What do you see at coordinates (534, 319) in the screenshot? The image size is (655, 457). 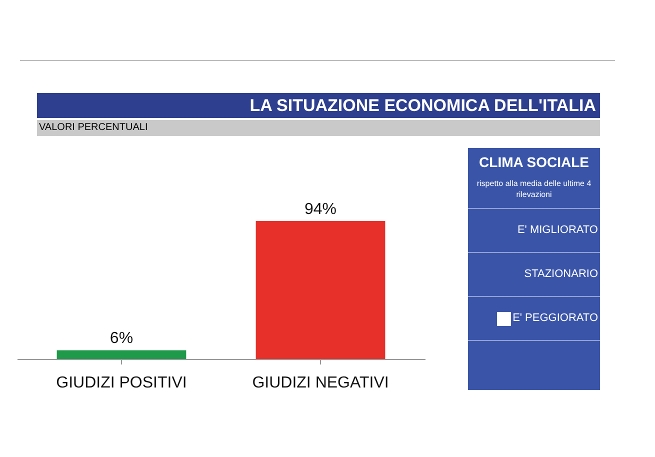 I see `text: E' PEGGIORATO` at bounding box center [534, 319].